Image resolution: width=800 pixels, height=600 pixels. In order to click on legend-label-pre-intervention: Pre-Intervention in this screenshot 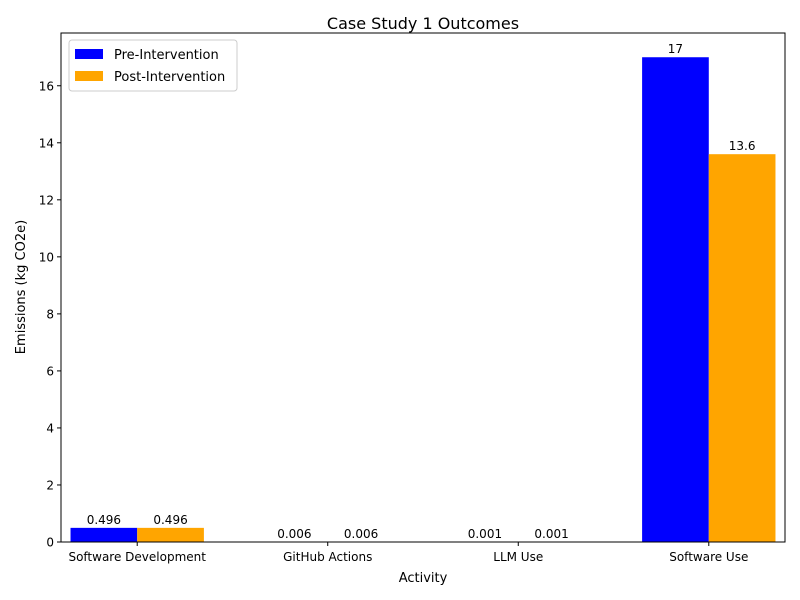, I will do `click(166, 55)`.